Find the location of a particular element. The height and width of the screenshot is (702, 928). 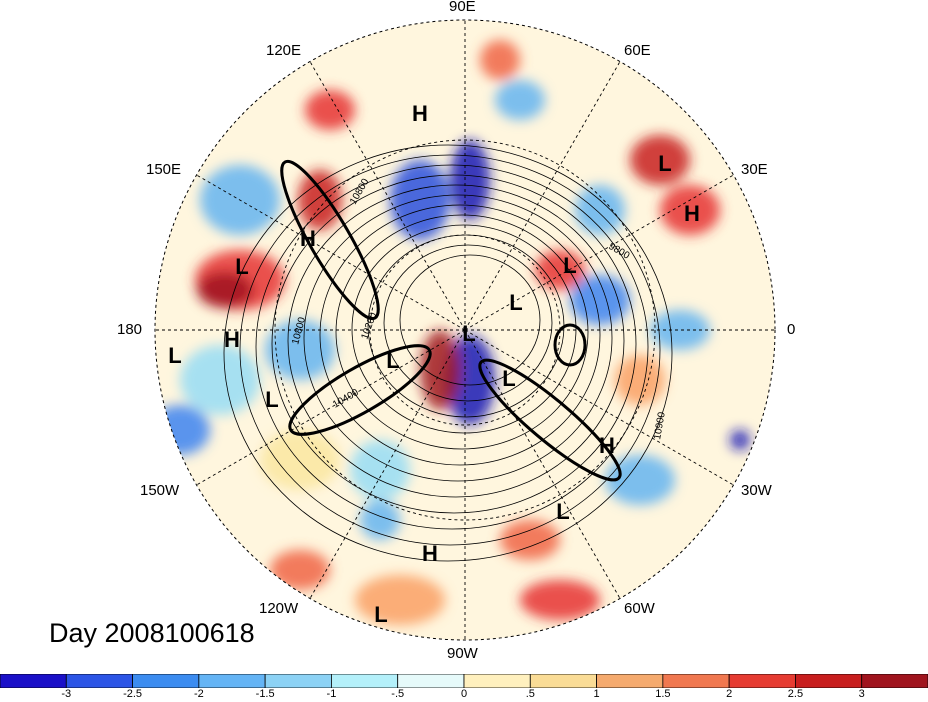

lon-label-30w: 30W is located at coordinates (756, 490).